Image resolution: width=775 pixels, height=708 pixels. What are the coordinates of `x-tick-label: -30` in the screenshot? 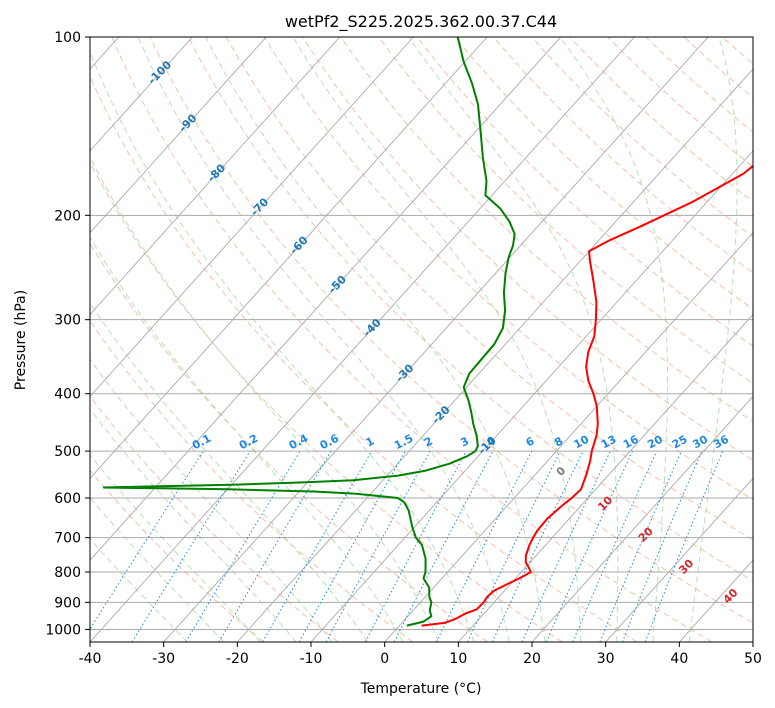 It's located at (163, 659).